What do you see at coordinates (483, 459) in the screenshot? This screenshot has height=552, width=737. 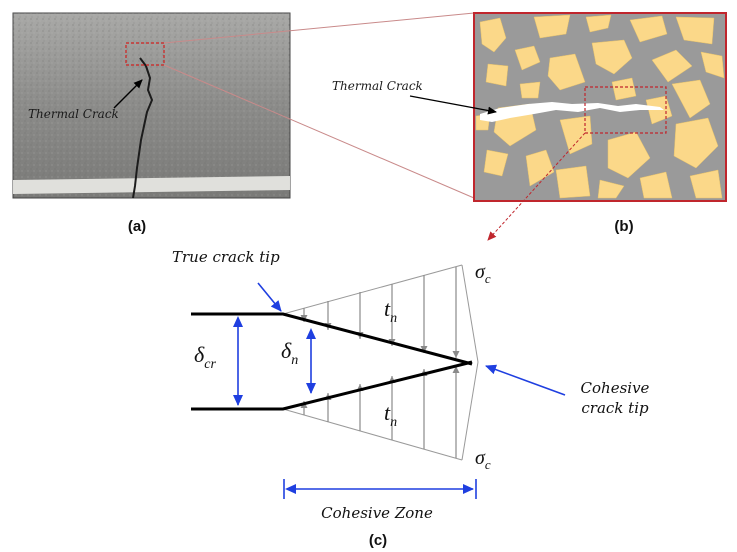 I see `sigma-c-bottom: σc` at bounding box center [483, 459].